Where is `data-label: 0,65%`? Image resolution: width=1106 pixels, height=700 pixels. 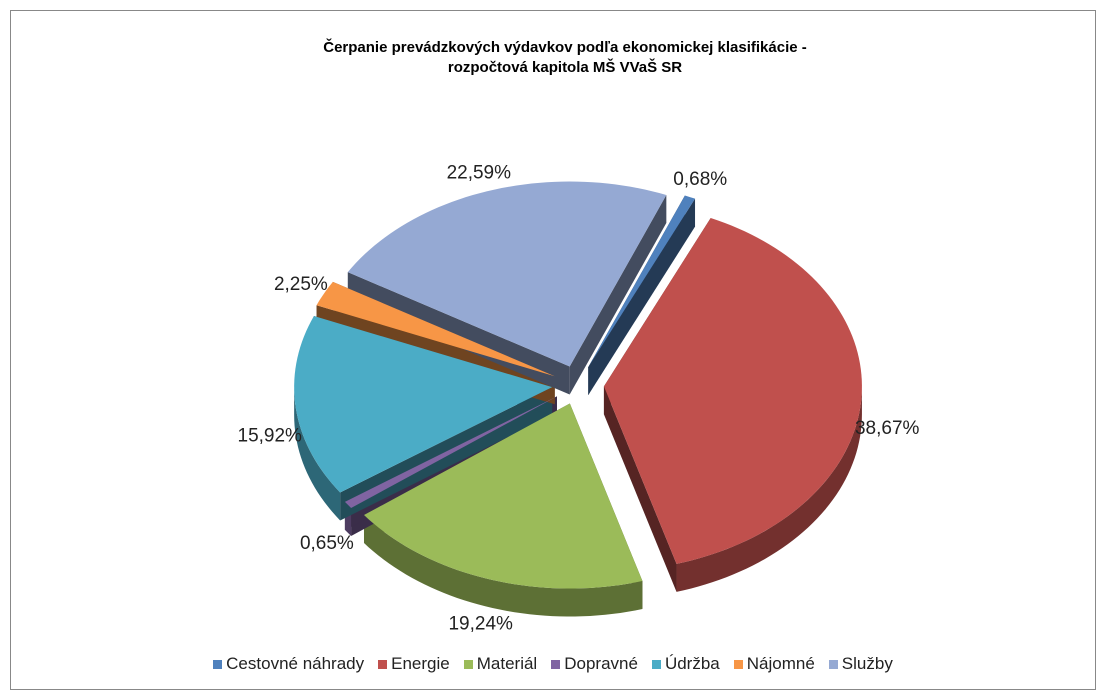
data-label: 0,65% is located at coordinates (327, 543).